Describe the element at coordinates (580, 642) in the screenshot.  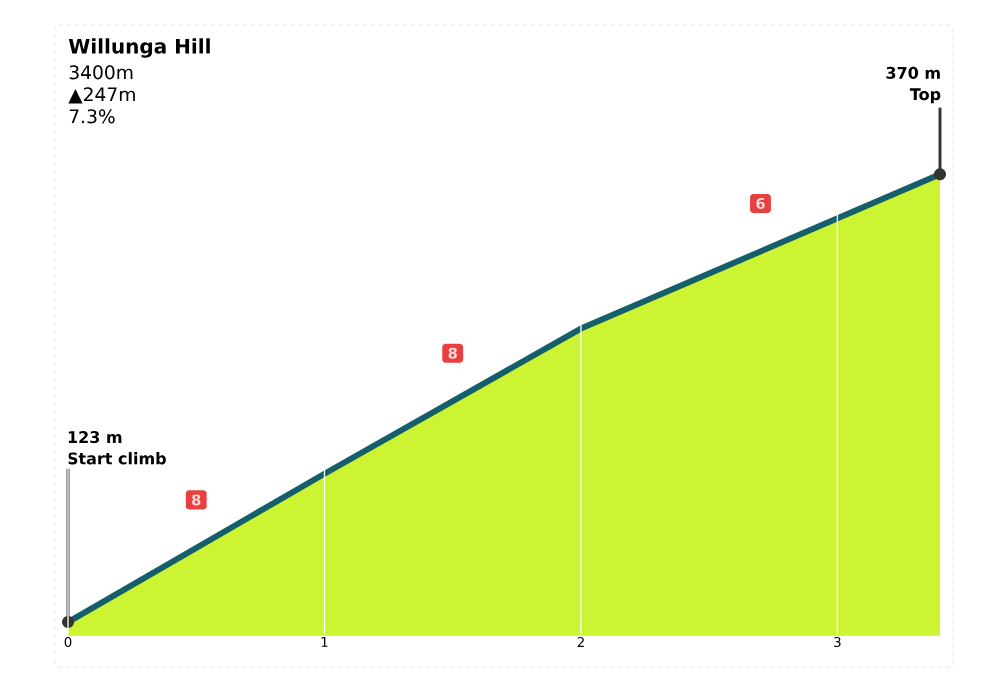
I see `x-tick-label: 2` at that location.